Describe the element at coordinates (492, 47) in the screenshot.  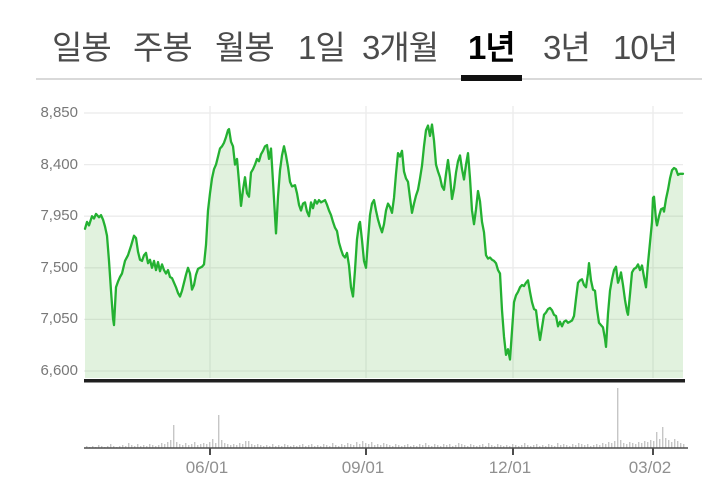
I see `tab-1year: 1년` at that location.